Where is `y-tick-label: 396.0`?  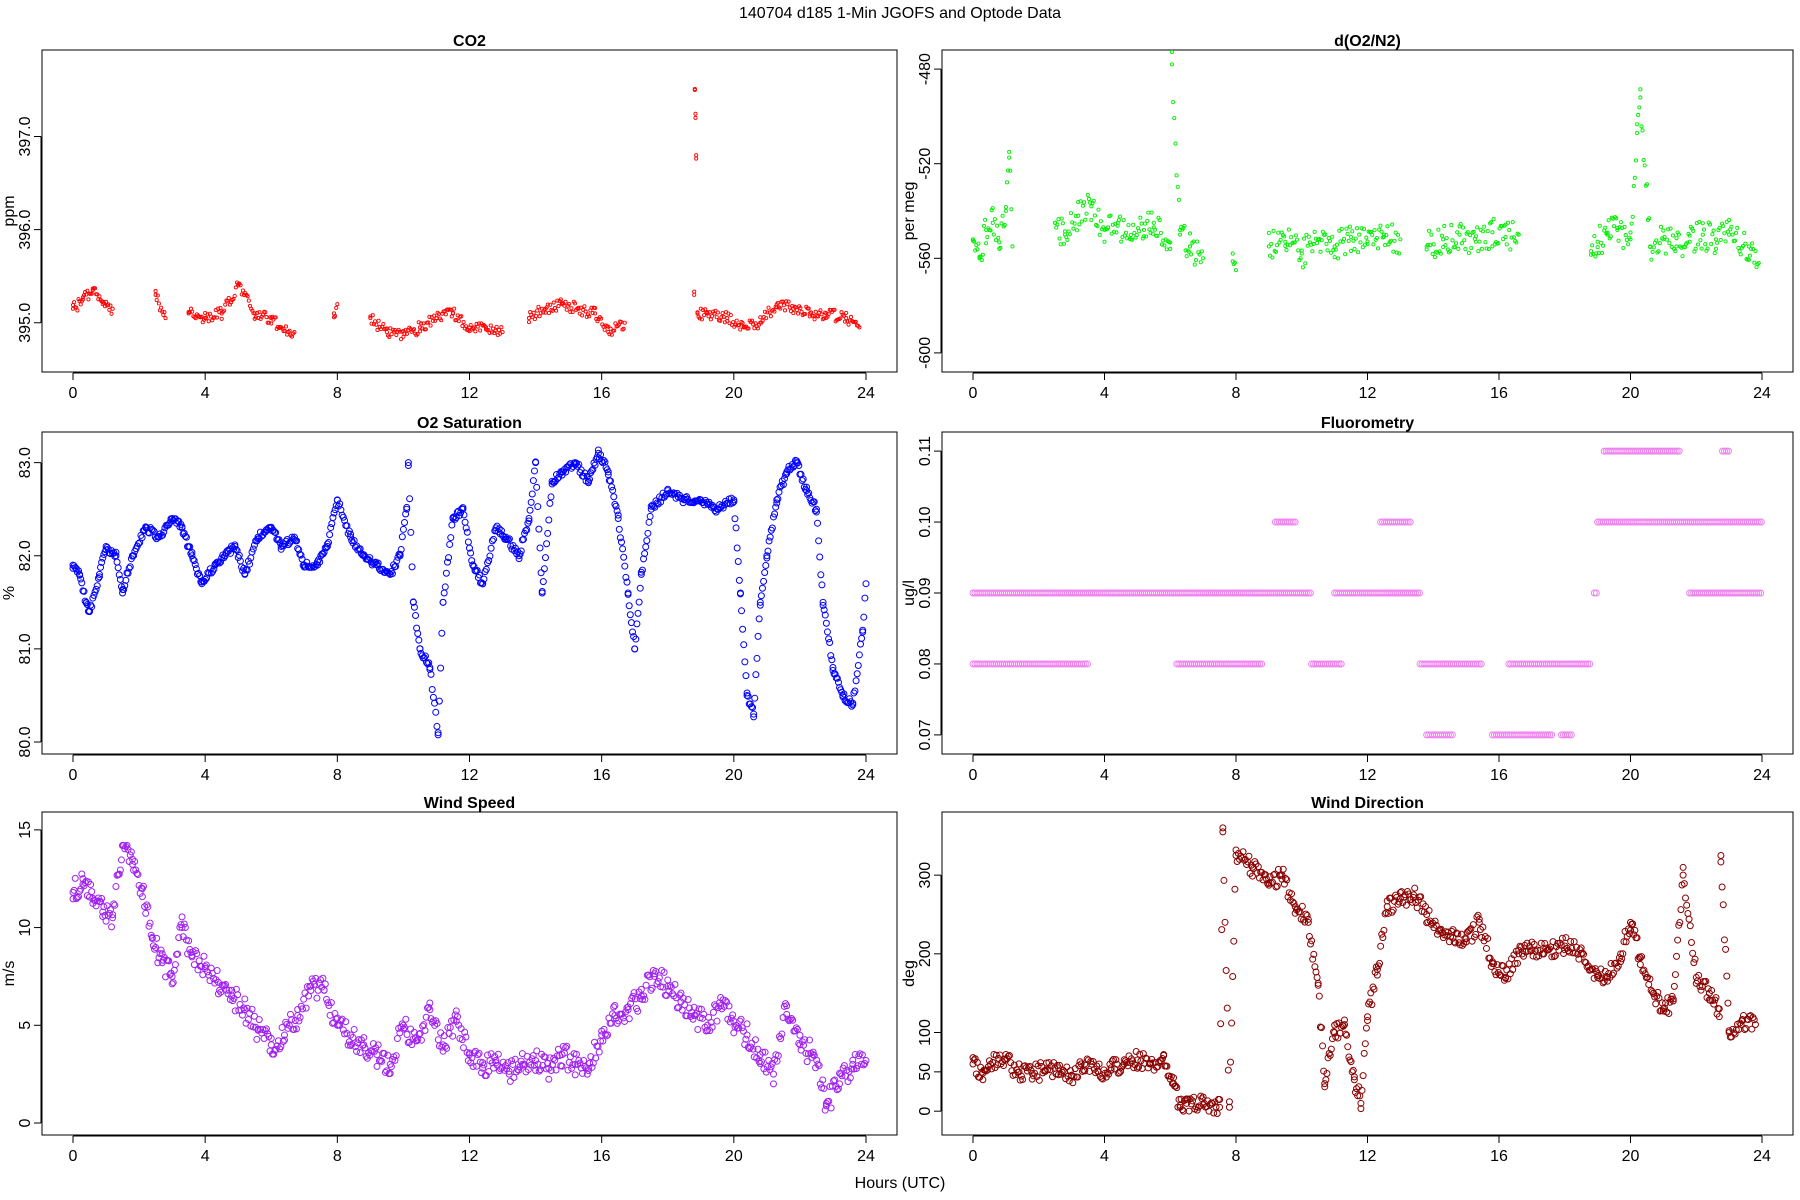 y-tick-label: 396.0 is located at coordinates (25, 230).